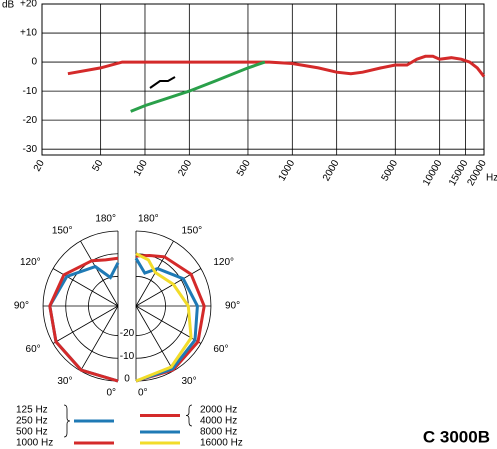  Describe the element at coordinates (34, 443) in the screenshot. I see `legend-label: 1000 Hz` at that location.